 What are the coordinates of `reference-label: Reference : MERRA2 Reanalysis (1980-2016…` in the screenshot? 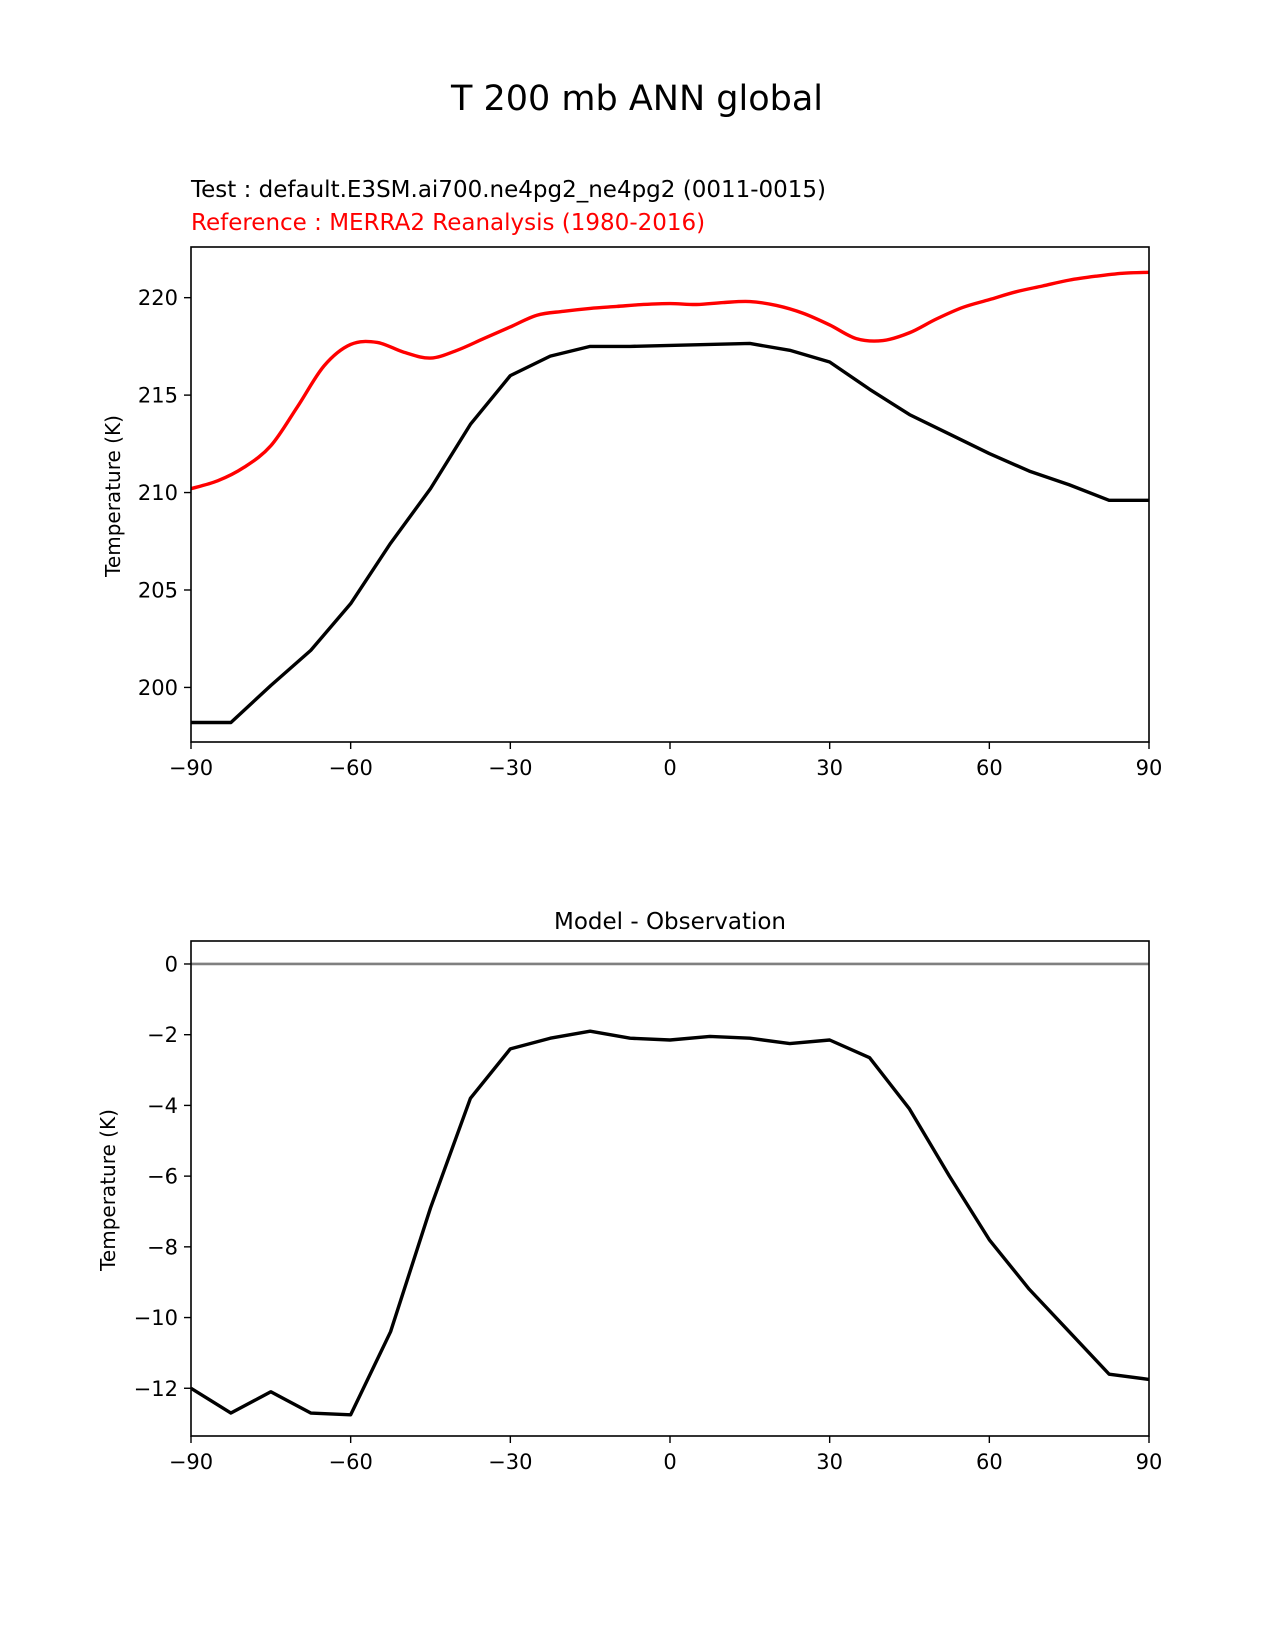 It's located at (448, 223).